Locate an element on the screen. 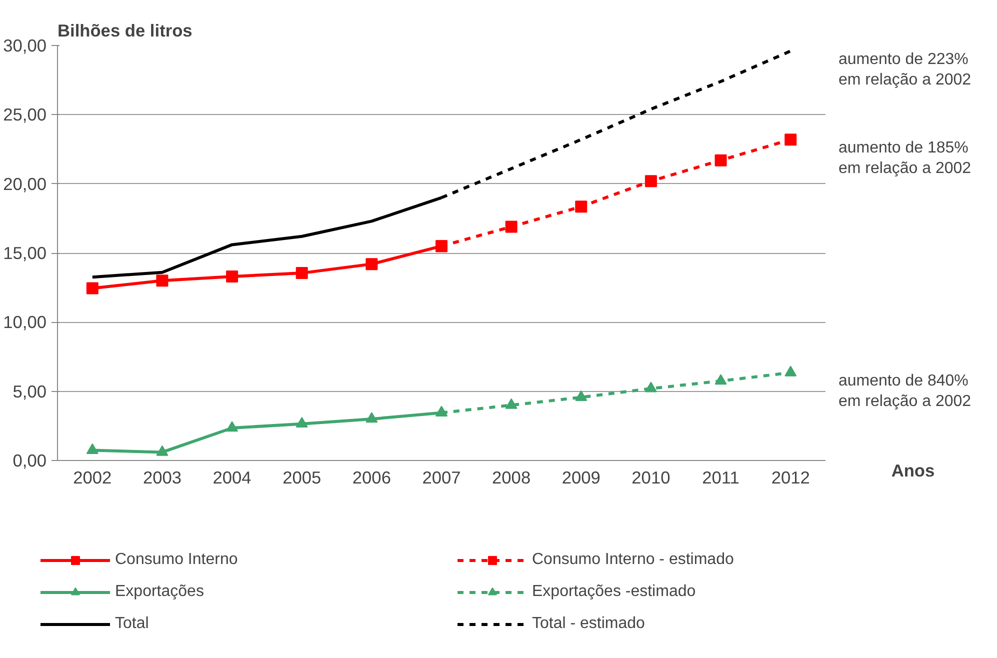  x-tick-label: 2012 is located at coordinates (790, 478).